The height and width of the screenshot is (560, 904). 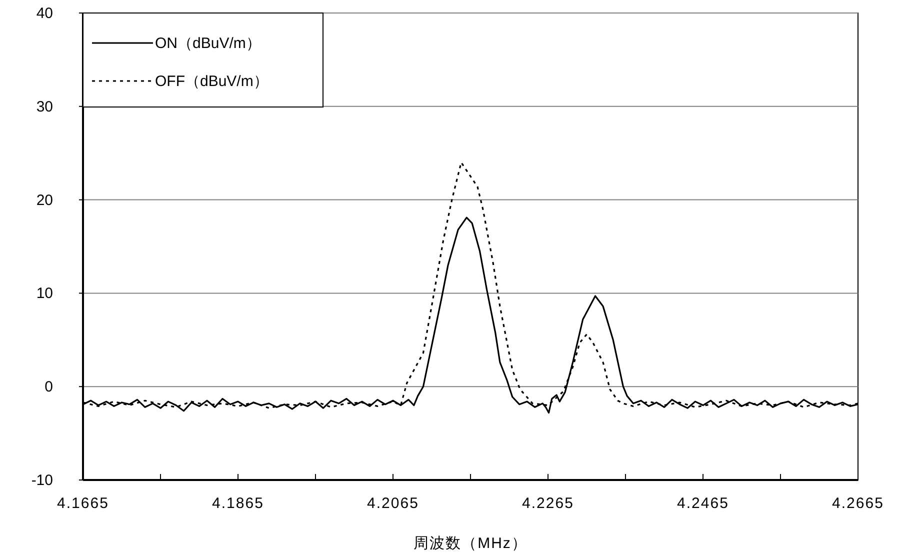 What do you see at coordinates (703, 503) in the screenshot?
I see `x-tick-label: 4.2465` at bounding box center [703, 503].